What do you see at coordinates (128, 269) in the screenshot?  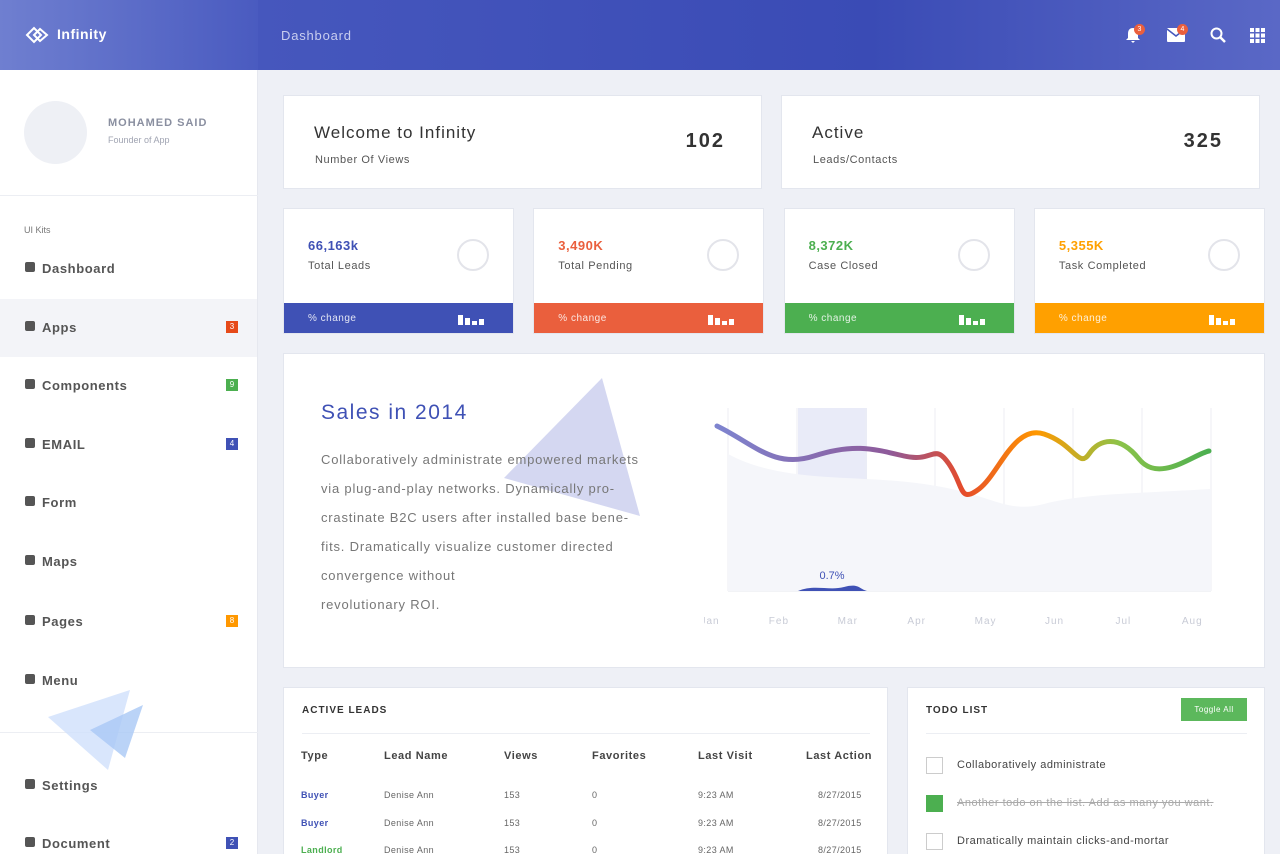 I see `nav-item: Dashboard` at bounding box center [128, 269].